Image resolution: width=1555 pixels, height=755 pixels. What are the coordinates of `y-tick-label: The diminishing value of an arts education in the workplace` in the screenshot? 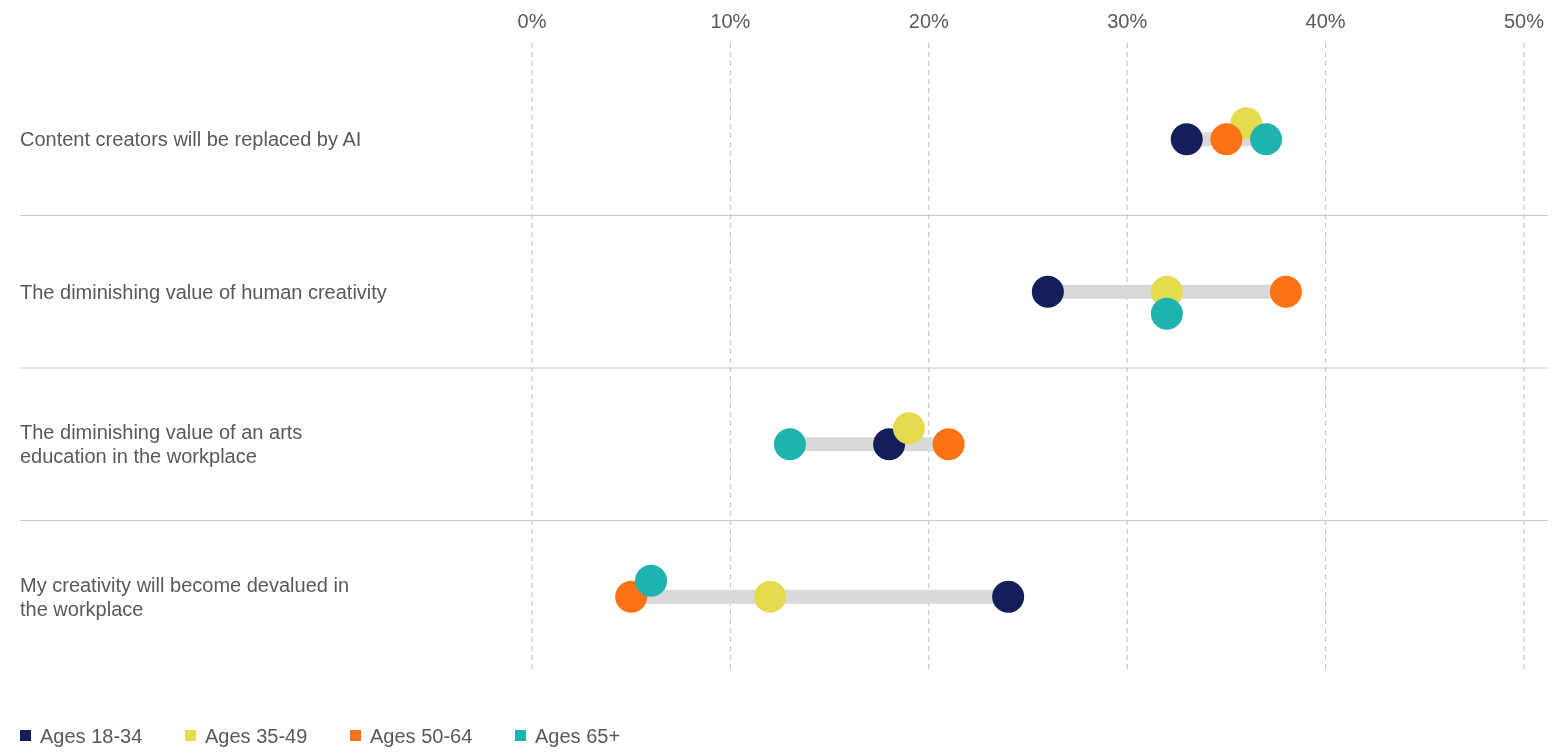 It's located at (161, 444).